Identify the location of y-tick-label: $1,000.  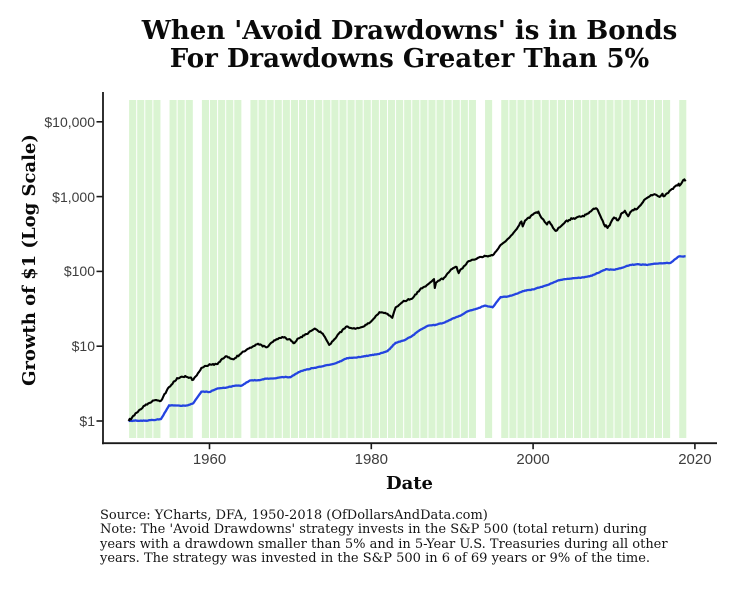
(73, 196).